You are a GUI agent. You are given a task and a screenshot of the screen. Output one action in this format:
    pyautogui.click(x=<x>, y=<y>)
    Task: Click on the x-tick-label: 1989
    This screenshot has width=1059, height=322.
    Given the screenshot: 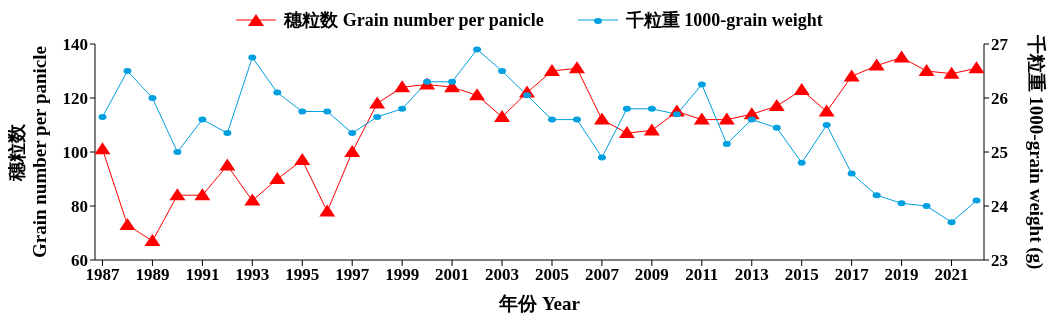 What is the action you would take?
    pyautogui.click(x=152, y=275)
    